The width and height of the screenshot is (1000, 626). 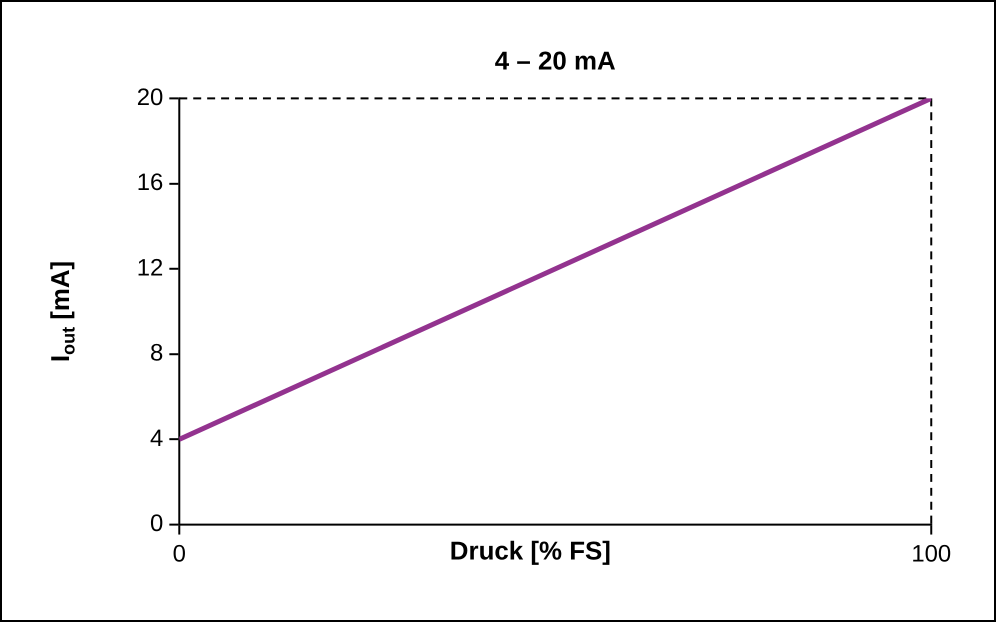 What do you see at coordinates (62, 311) in the screenshot?
I see `y-axis-title: Iout [mA]` at bounding box center [62, 311].